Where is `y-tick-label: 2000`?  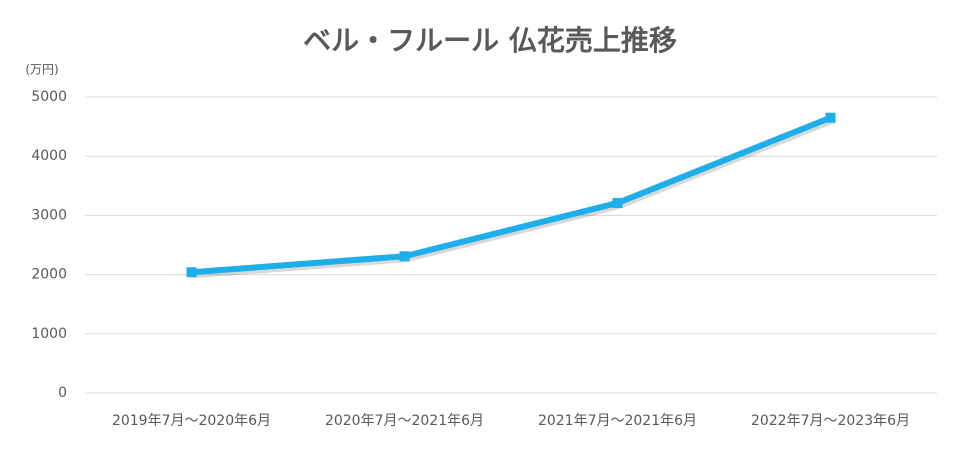
y-tick-label: 2000 is located at coordinates (49, 275).